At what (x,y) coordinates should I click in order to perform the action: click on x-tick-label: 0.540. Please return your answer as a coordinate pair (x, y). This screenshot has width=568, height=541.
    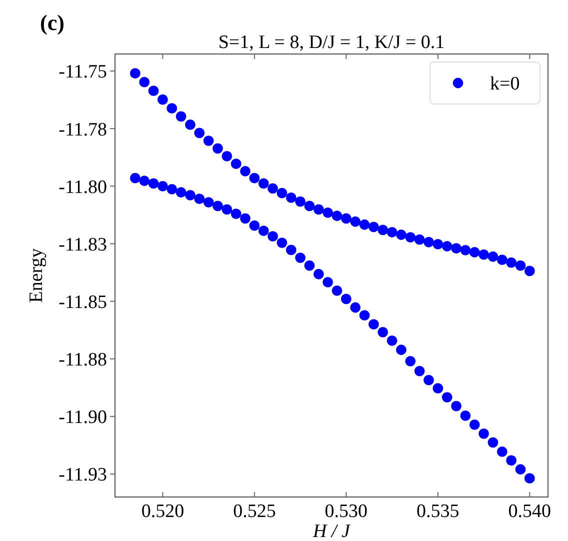
    Looking at the image, I should click on (530, 511).